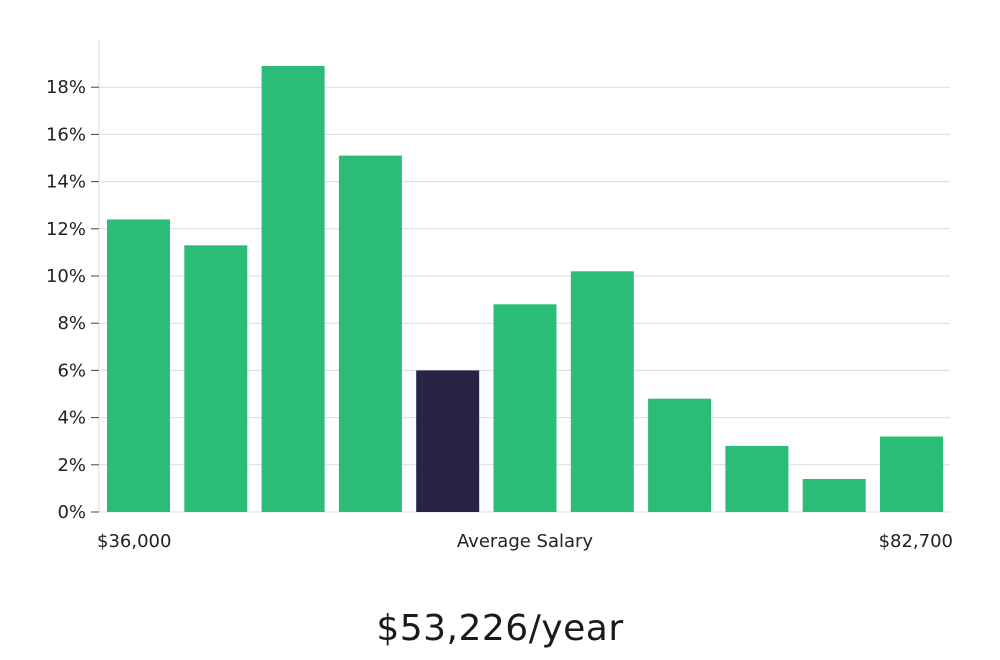 Image resolution: width=1000 pixels, height=660 pixels. What do you see at coordinates (66, 229) in the screenshot?
I see `y-tick-label: 12%` at bounding box center [66, 229].